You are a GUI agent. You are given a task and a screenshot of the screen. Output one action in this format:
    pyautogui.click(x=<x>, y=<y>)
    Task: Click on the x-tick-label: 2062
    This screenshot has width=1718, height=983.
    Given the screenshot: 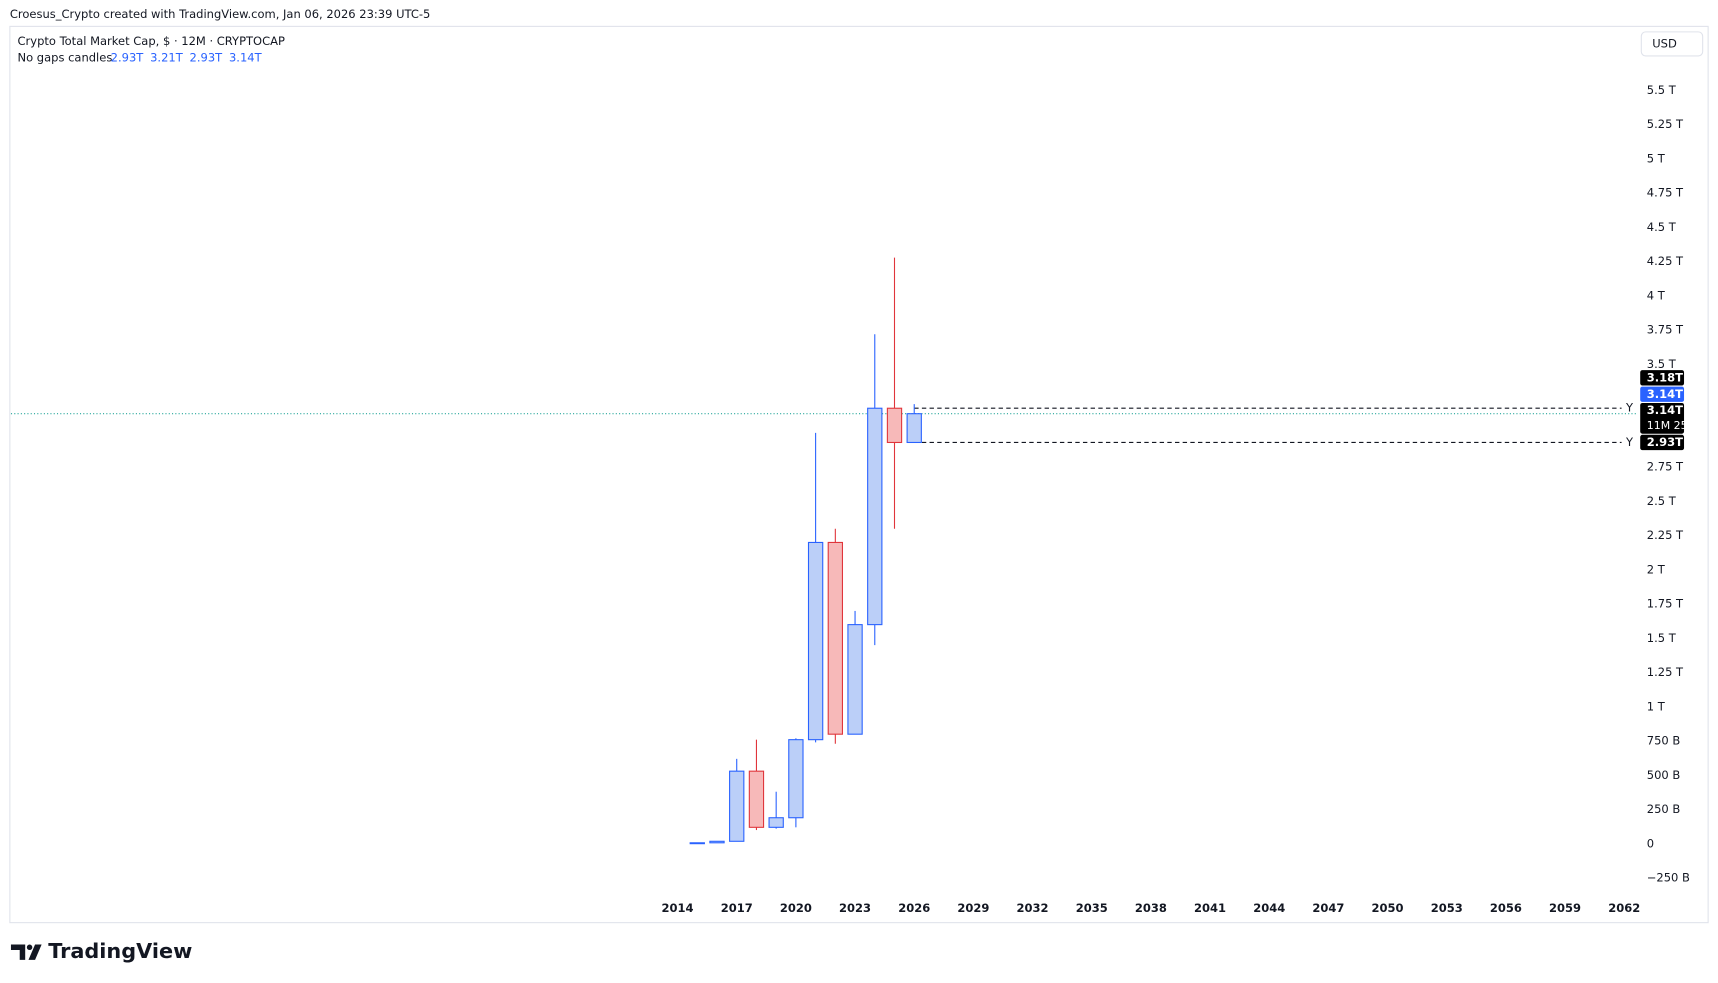 What is the action you would take?
    pyautogui.click(x=1624, y=908)
    